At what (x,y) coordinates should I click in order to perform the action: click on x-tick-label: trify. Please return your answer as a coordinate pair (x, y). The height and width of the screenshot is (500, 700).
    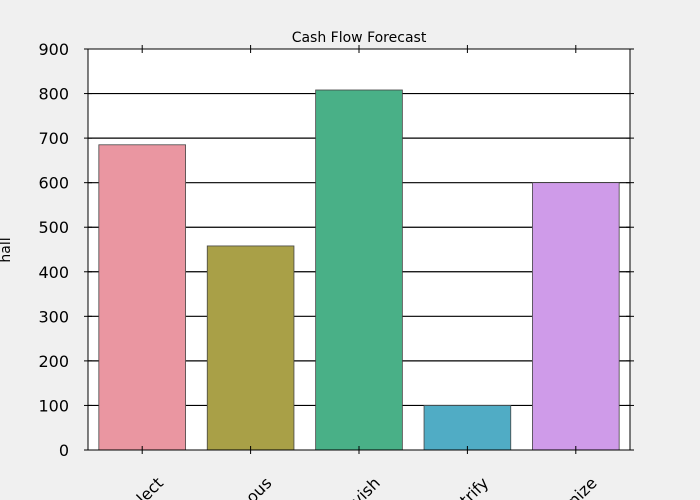
    Looking at the image, I should click on (474, 486).